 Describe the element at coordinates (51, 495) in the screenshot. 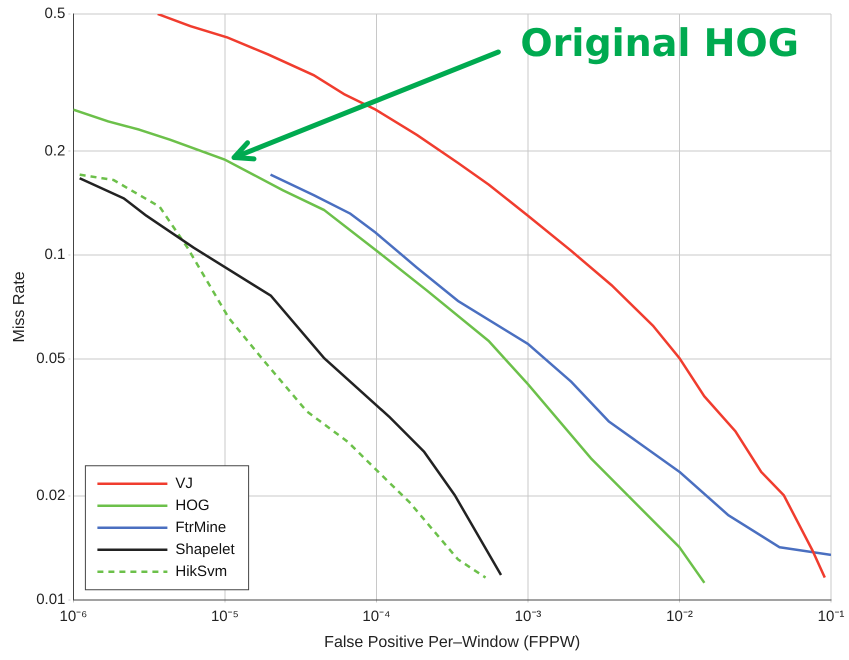

I see `y-tick-label: 0.02` at that location.